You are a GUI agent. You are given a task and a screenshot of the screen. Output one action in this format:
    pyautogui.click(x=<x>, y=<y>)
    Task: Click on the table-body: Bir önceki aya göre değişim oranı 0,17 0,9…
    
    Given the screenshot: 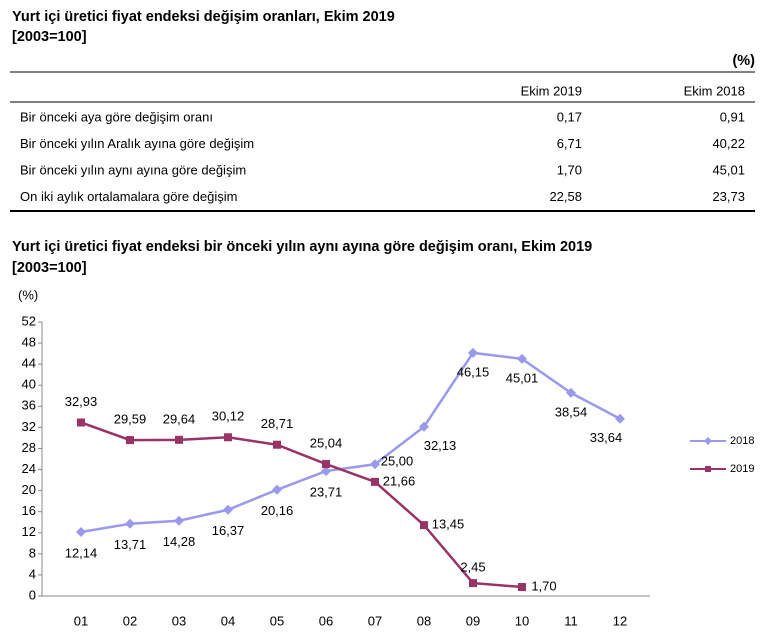 What is the action you would take?
    pyautogui.click(x=382, y=156)
    